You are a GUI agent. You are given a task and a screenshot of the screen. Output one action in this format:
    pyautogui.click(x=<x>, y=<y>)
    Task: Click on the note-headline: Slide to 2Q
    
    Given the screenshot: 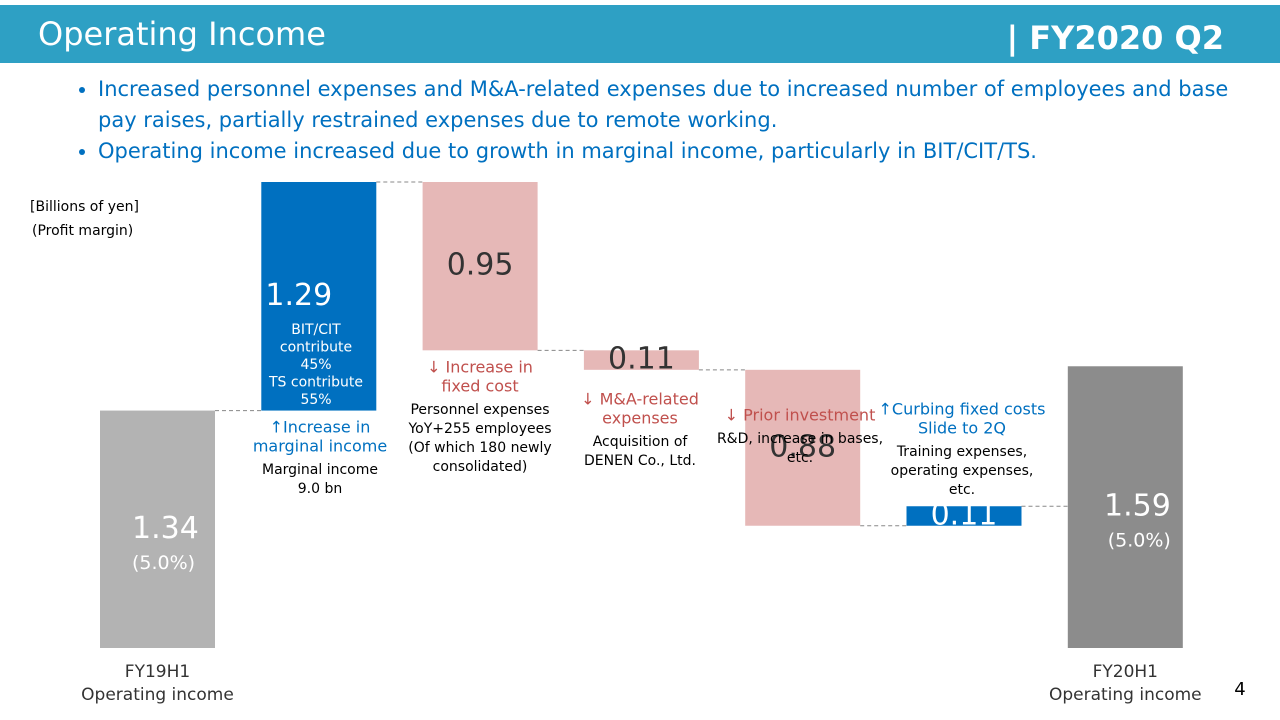 What is the action you would take?
    pyautogui.click(x=962, y=428)
    